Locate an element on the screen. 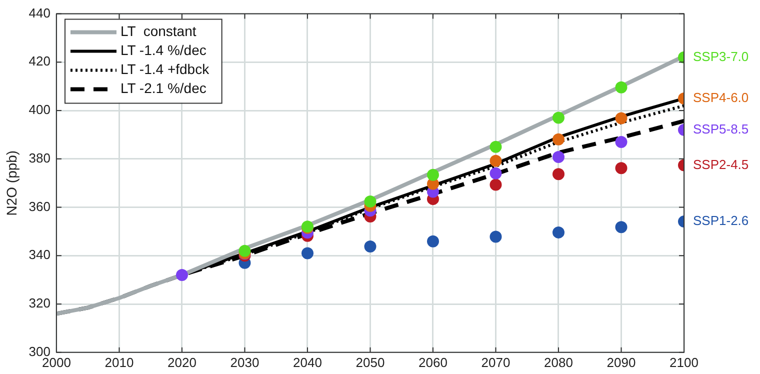 The height and width of the screenshot is (374, 760). series-label: SSP3-7.0 is located at coordinates (721, 56).